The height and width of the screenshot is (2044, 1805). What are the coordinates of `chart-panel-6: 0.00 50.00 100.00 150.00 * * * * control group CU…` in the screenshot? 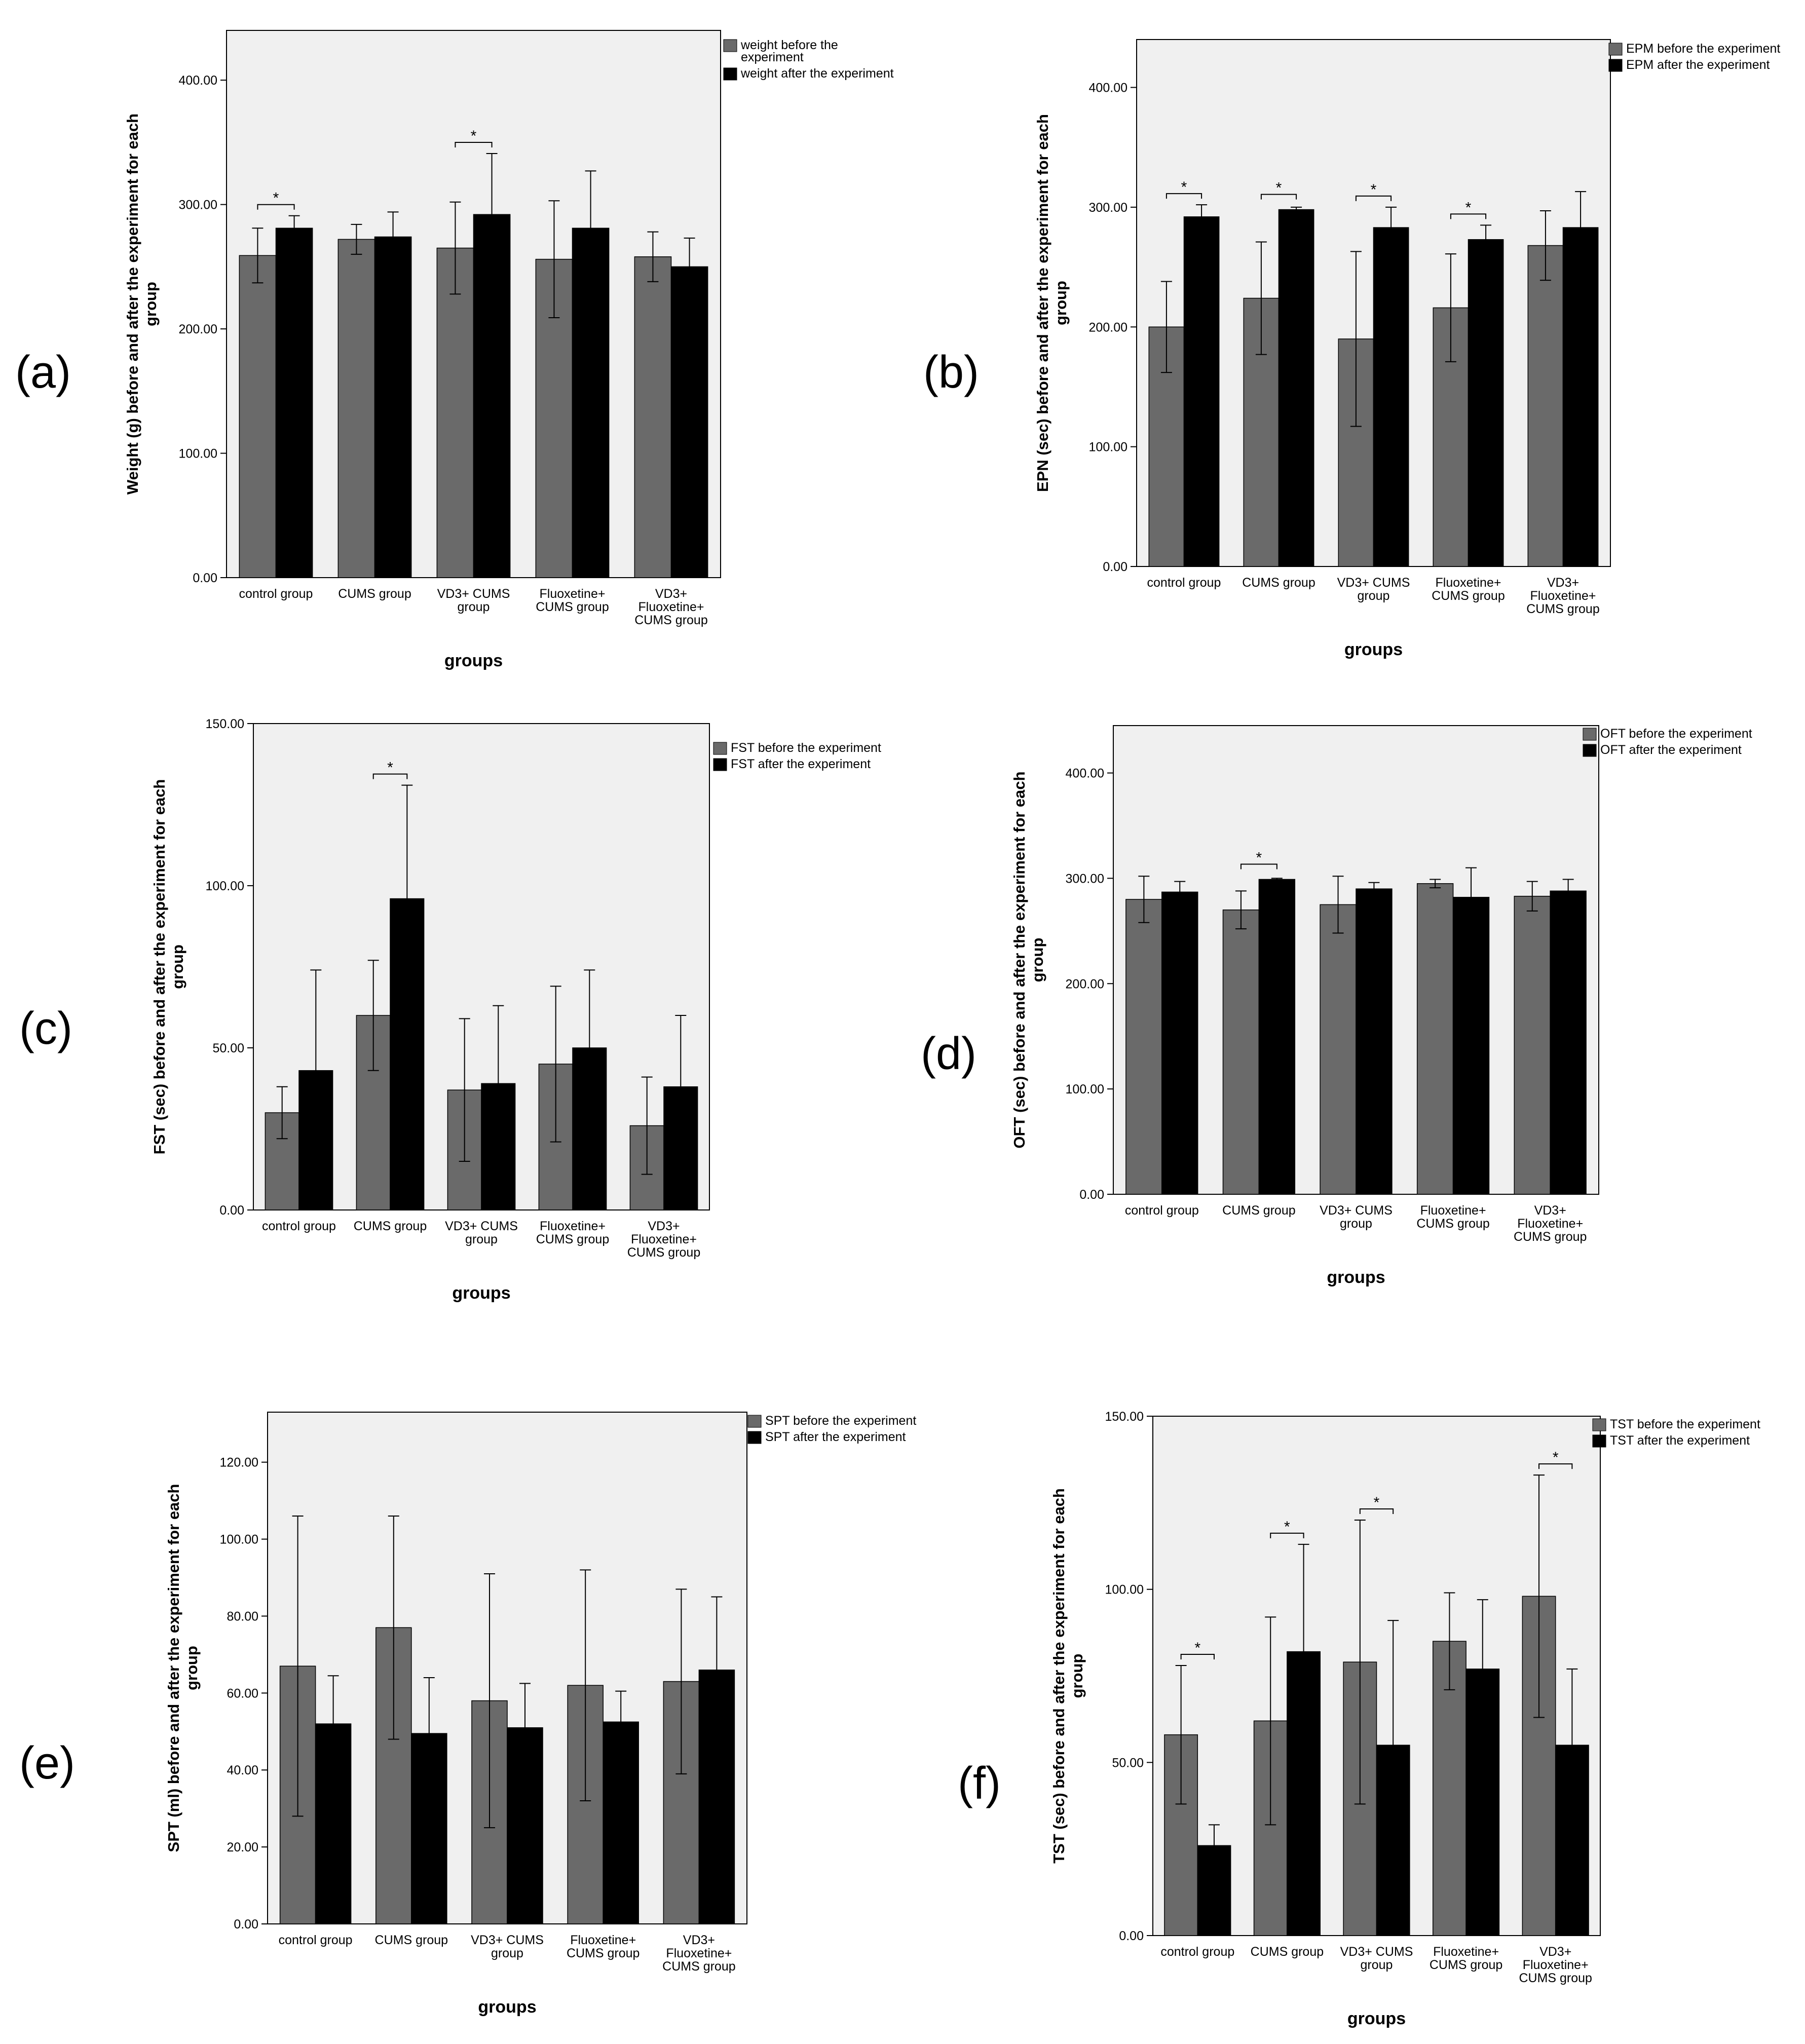 It's located at (1359, 1719).